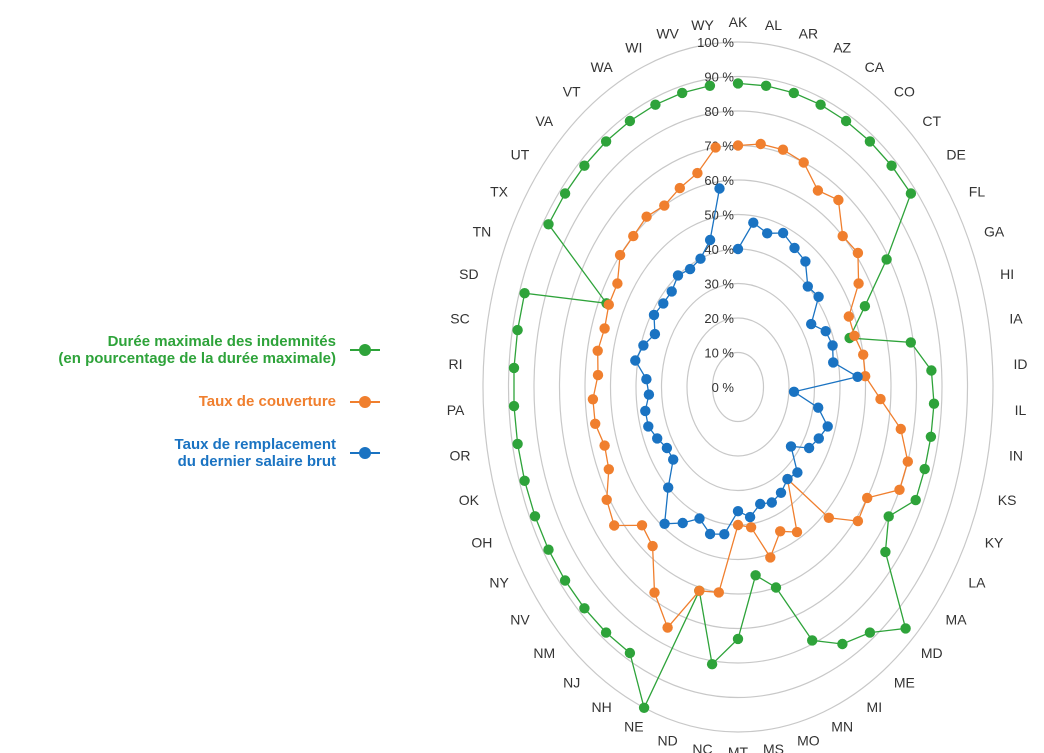 This screenshot has height=753, width=1044. I want to click on category-label: DE, so click(955, 154).